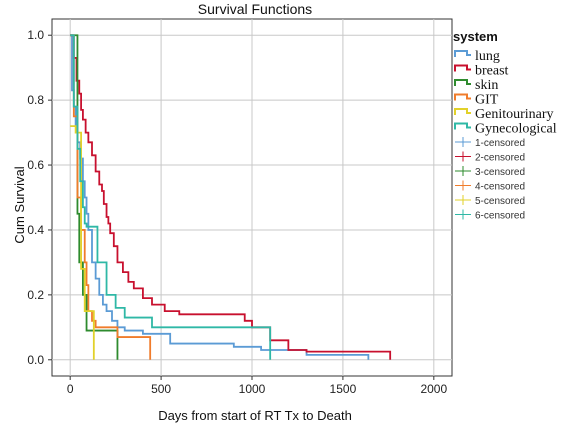  I want to click on x-tick-label: 0, so click(70, 389).